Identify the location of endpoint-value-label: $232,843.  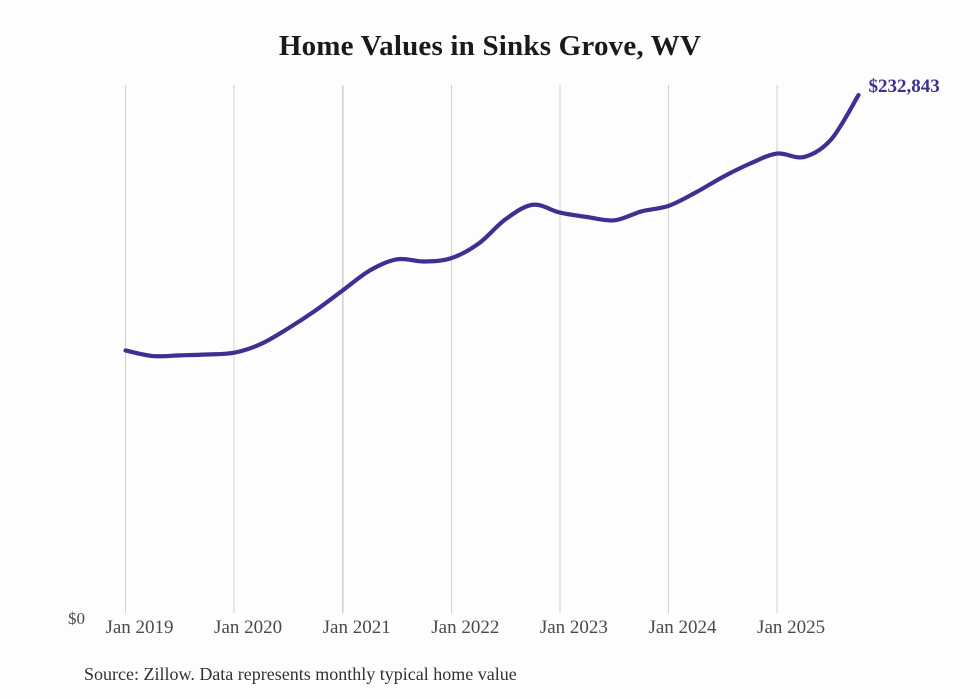
(904, 86).